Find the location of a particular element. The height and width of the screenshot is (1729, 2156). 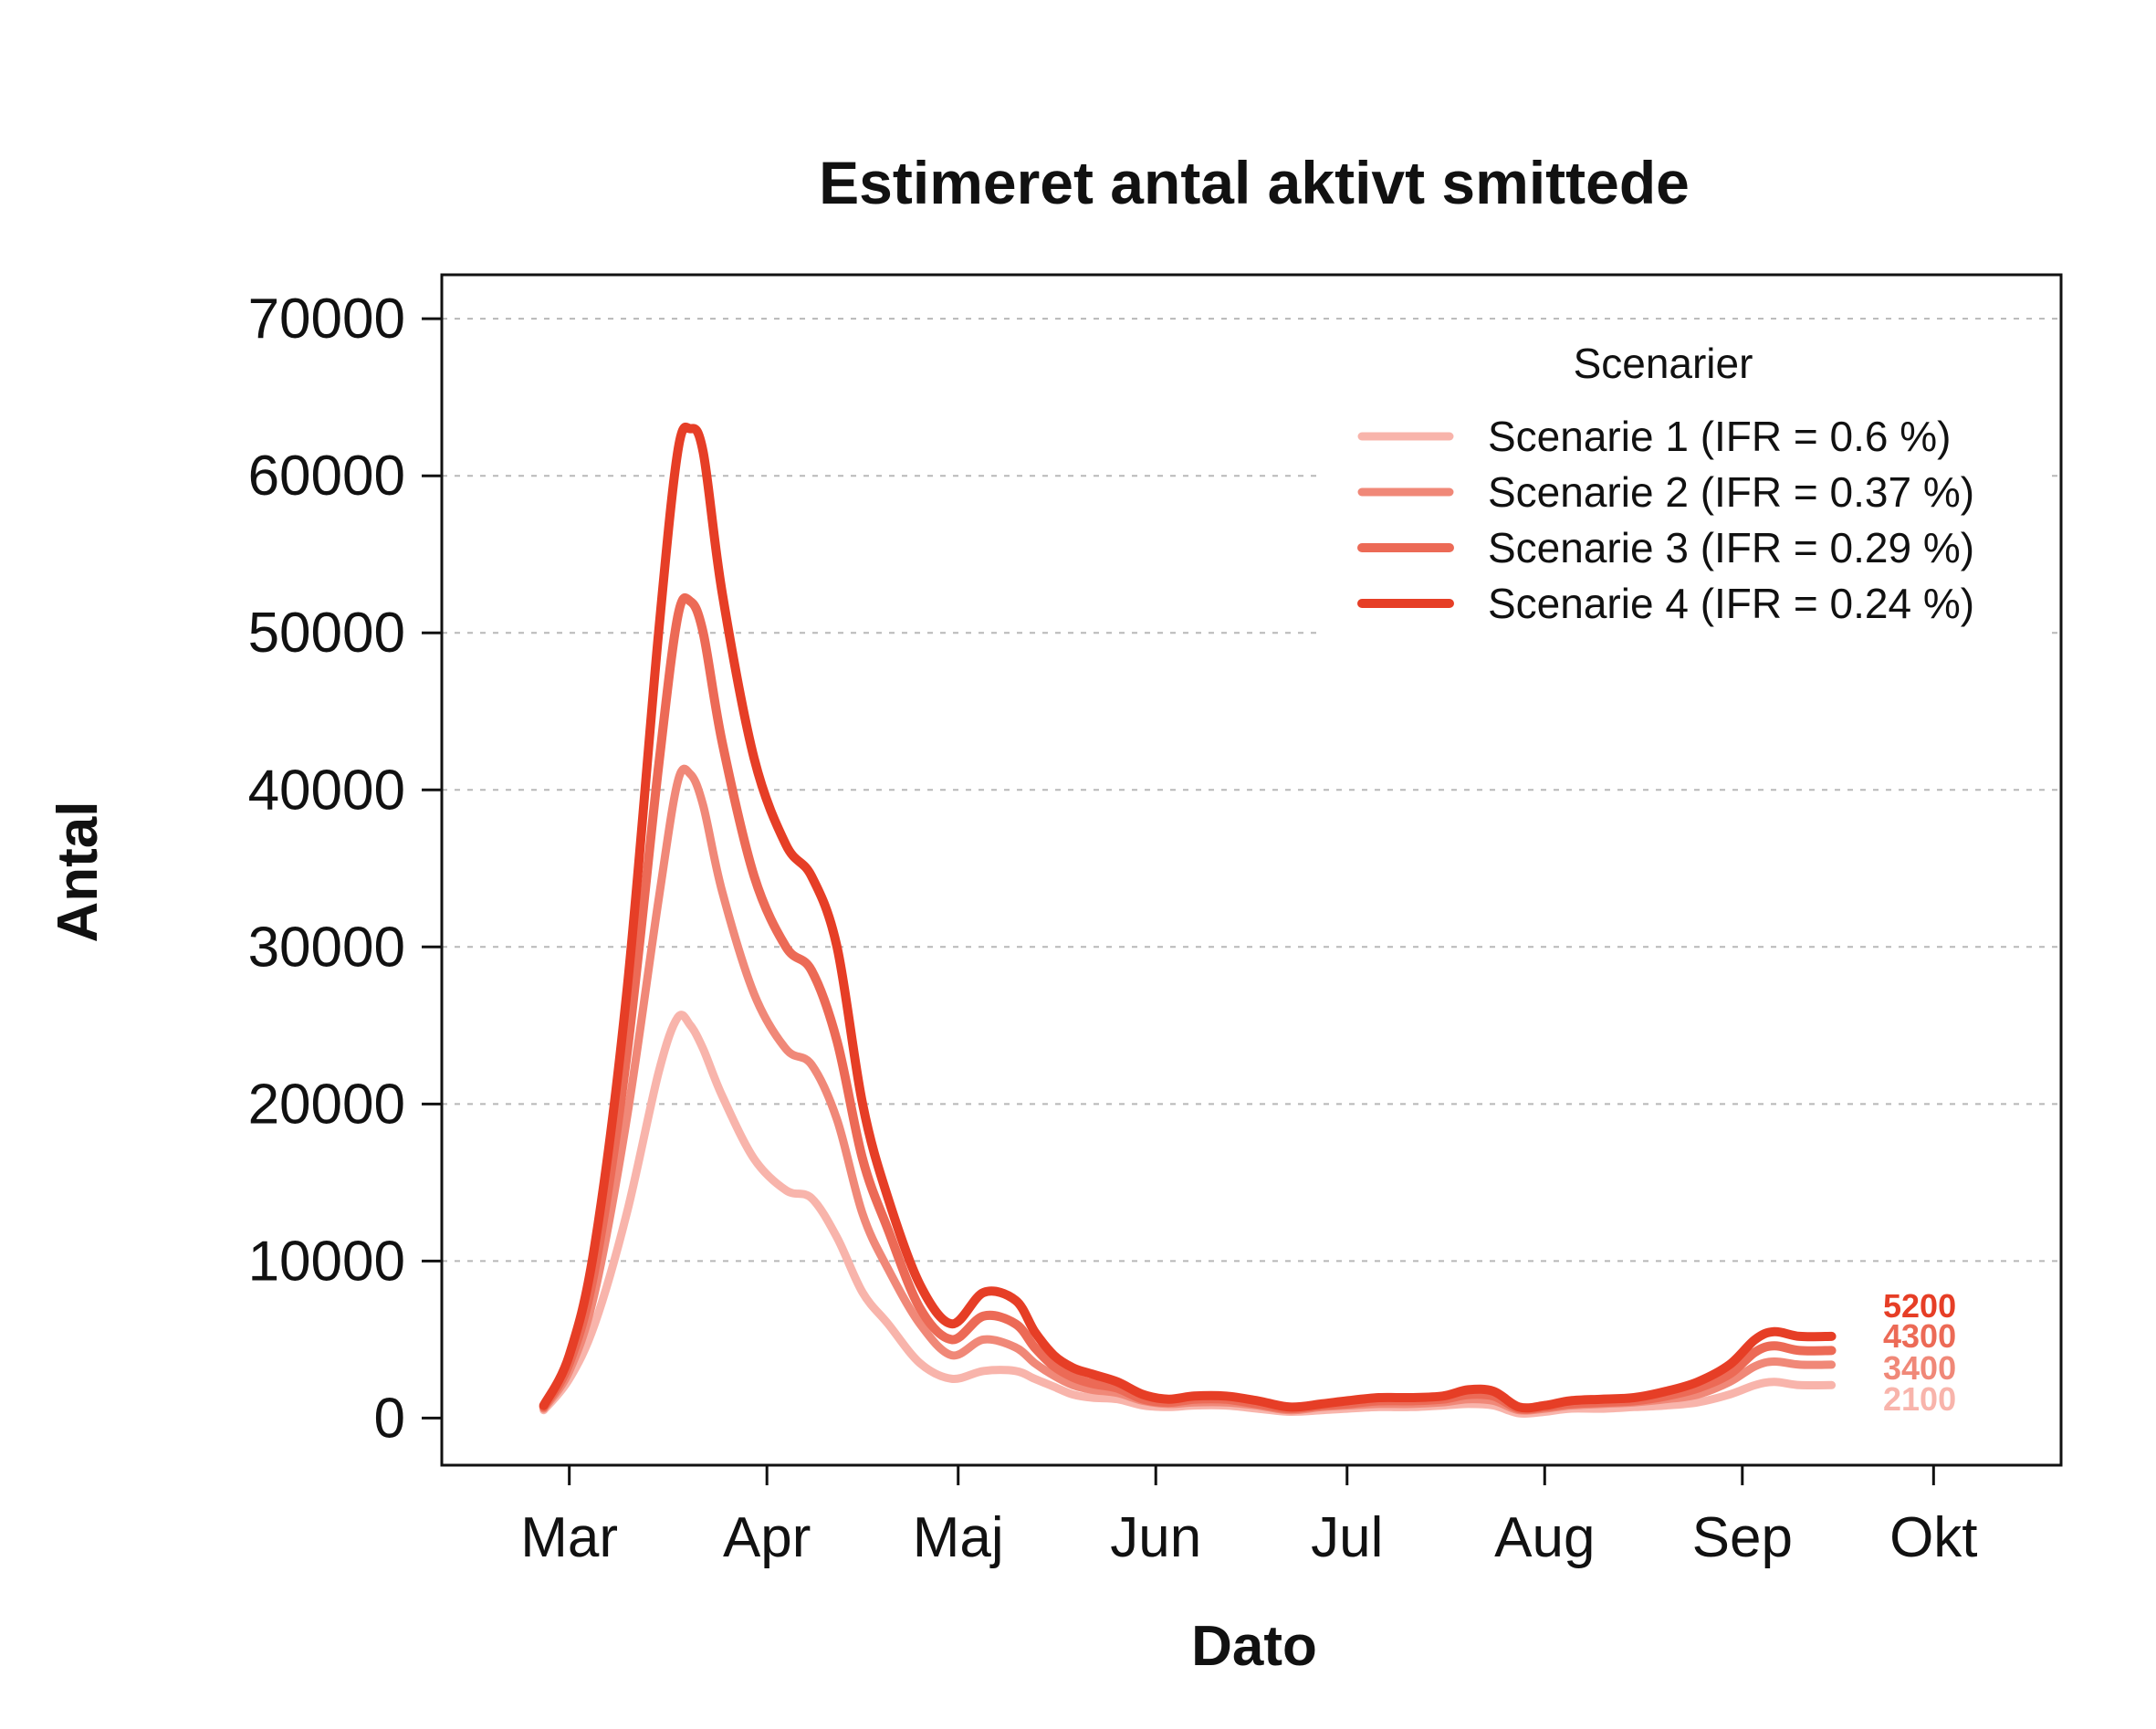

y-tick-label: 10000 is located at coordinates (326, 1261).